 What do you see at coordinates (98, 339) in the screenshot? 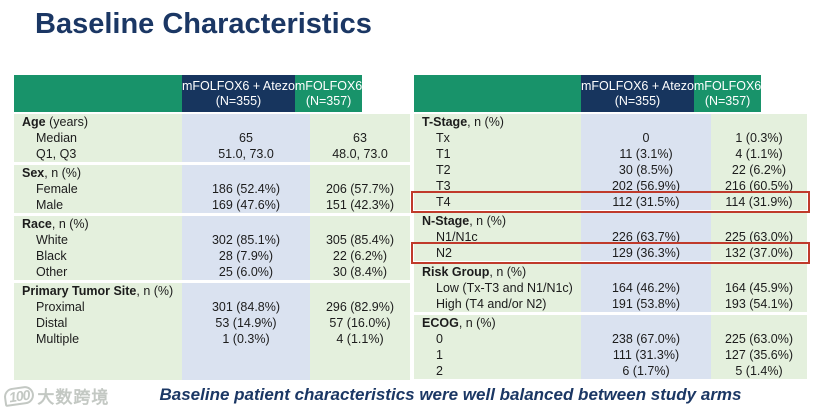
I see `row-label: Multiple` at bounding box center [98, 339].